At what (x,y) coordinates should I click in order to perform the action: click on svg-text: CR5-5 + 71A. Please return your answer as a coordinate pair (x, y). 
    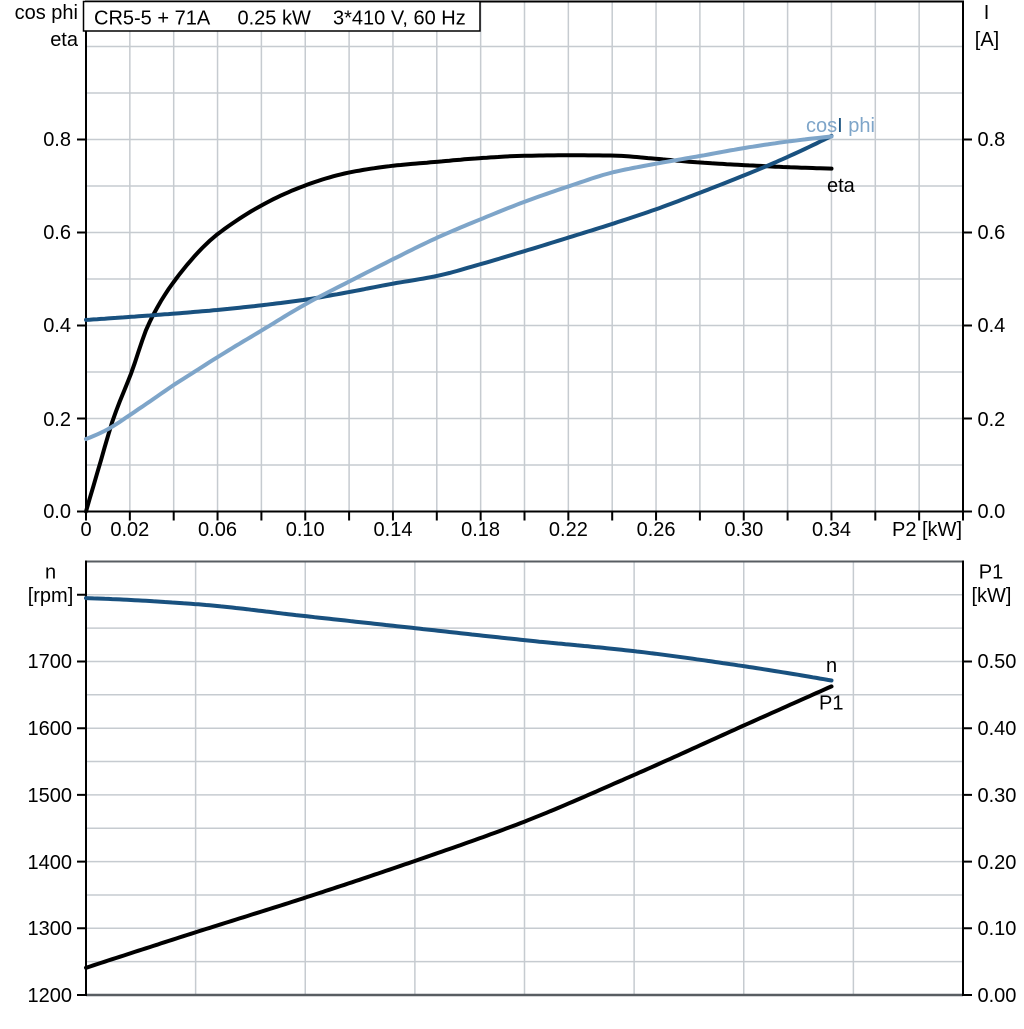
    Looking at the image, I should click on (152, 19).